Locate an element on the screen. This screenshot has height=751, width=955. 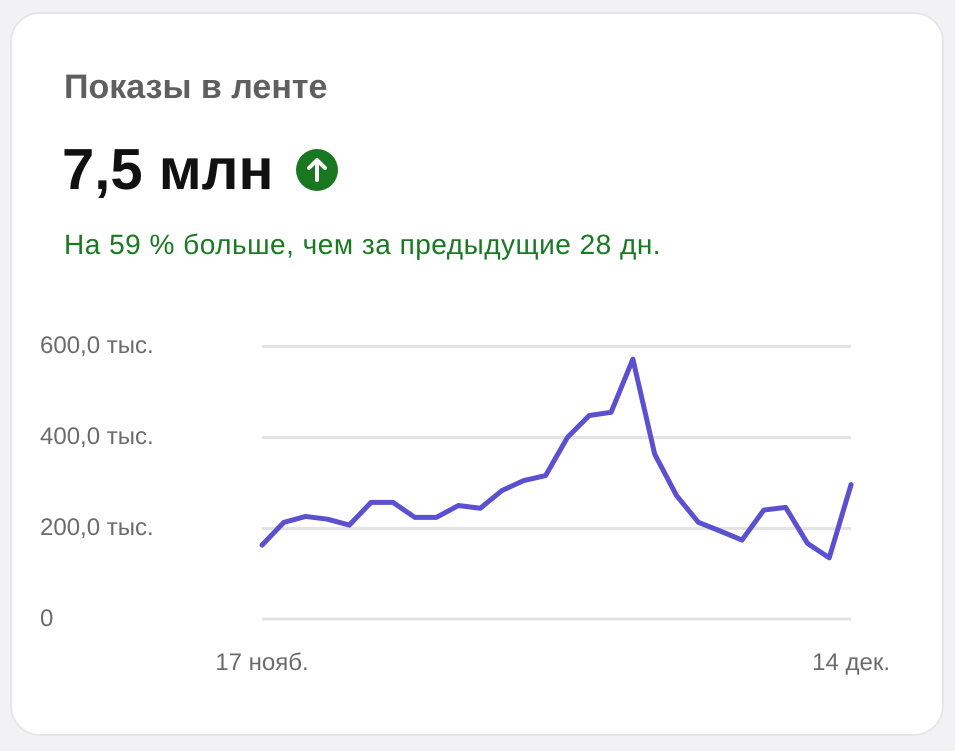
chart-subtitle: 7,5 млн is located at coordinates (168, 169).